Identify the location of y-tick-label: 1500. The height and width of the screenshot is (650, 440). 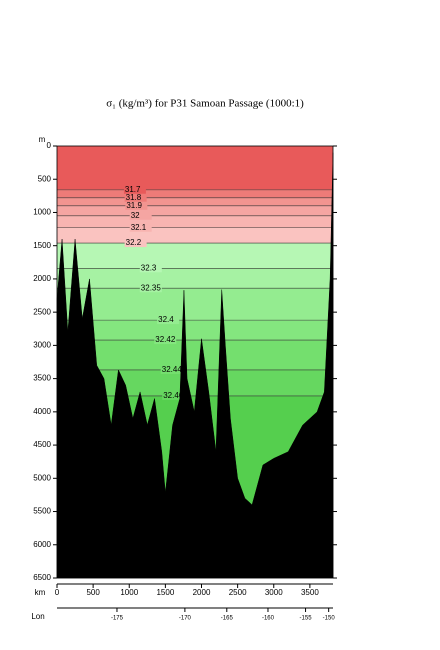
(42, 245).